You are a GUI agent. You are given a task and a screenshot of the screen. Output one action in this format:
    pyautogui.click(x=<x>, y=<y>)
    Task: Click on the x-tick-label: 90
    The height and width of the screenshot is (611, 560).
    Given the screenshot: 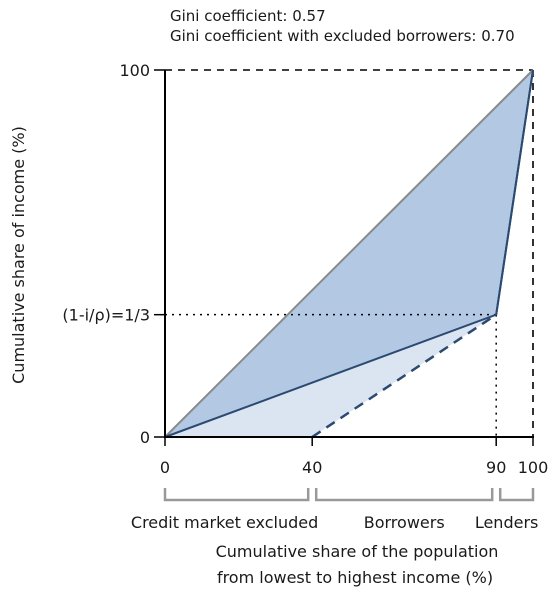 What is the action you would take?
    pyautogui.click(x=496, y=467)
    